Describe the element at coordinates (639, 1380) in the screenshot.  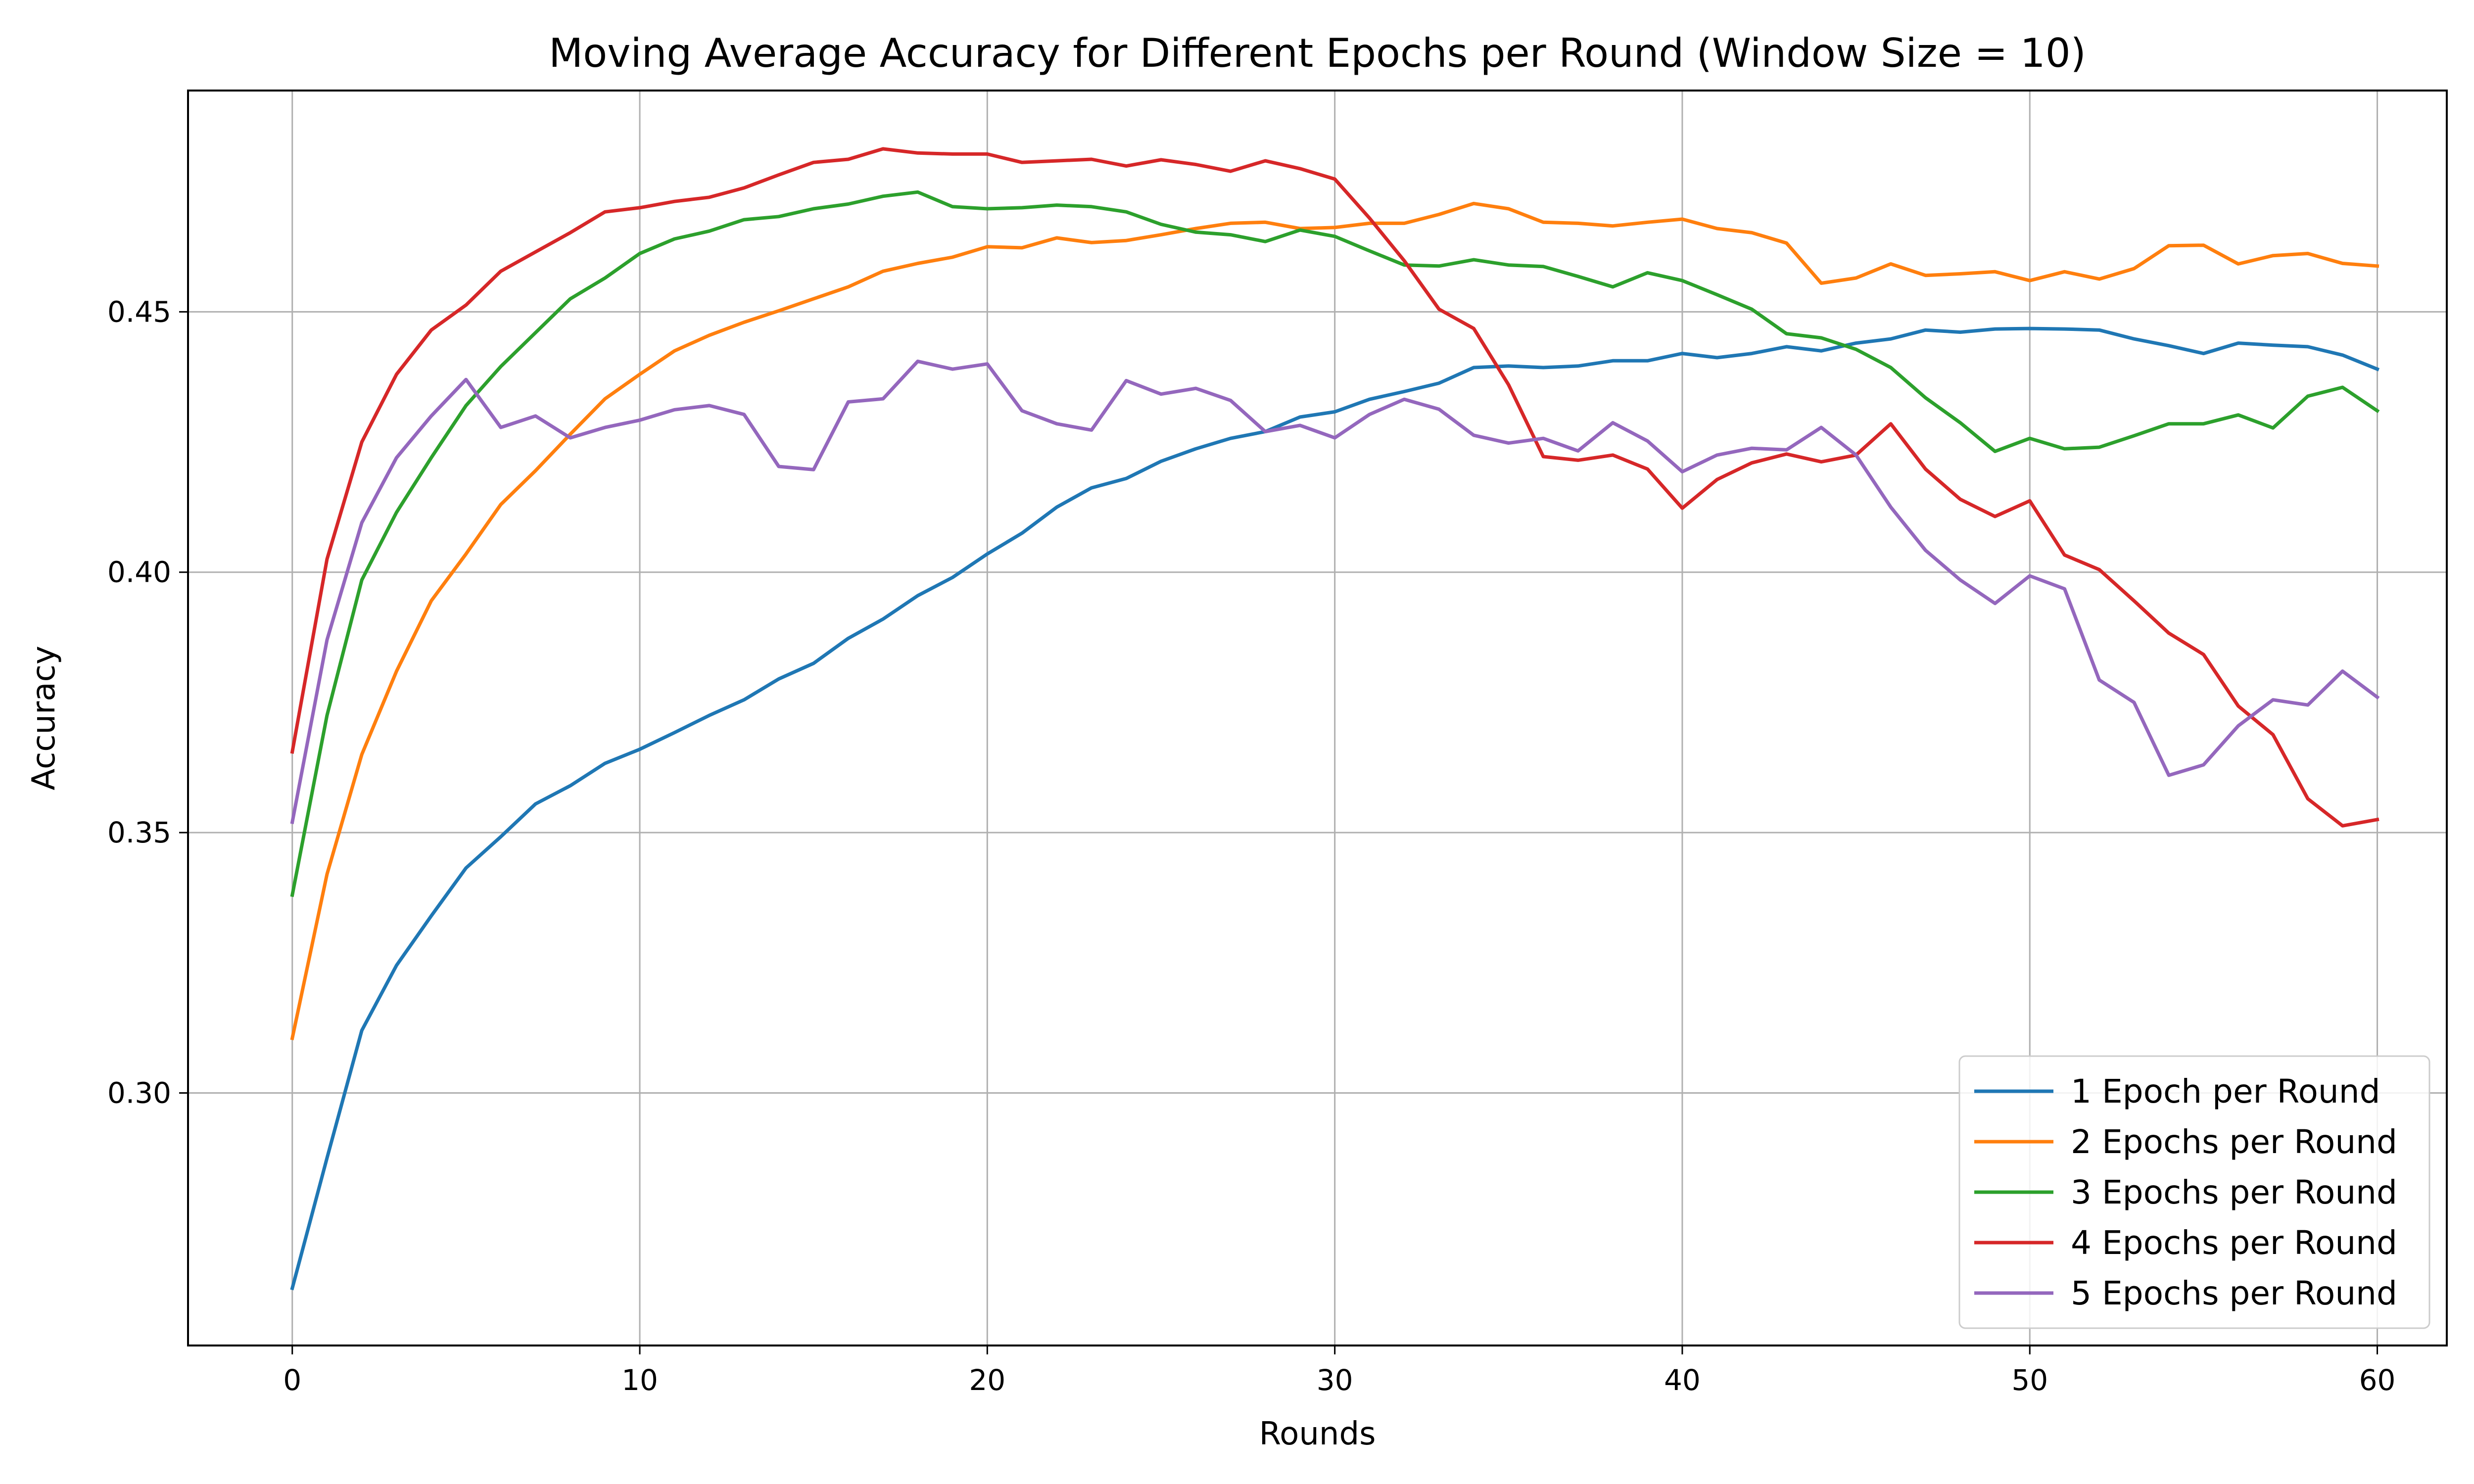
I see `x-tick-label: 10` at that location.